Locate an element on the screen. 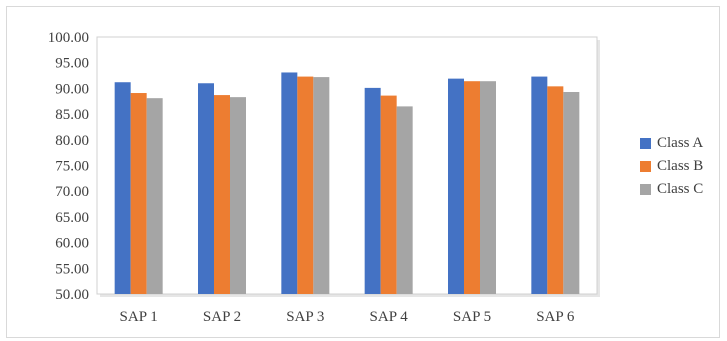  legend-label: Class B is located at coordinates (680, 165).